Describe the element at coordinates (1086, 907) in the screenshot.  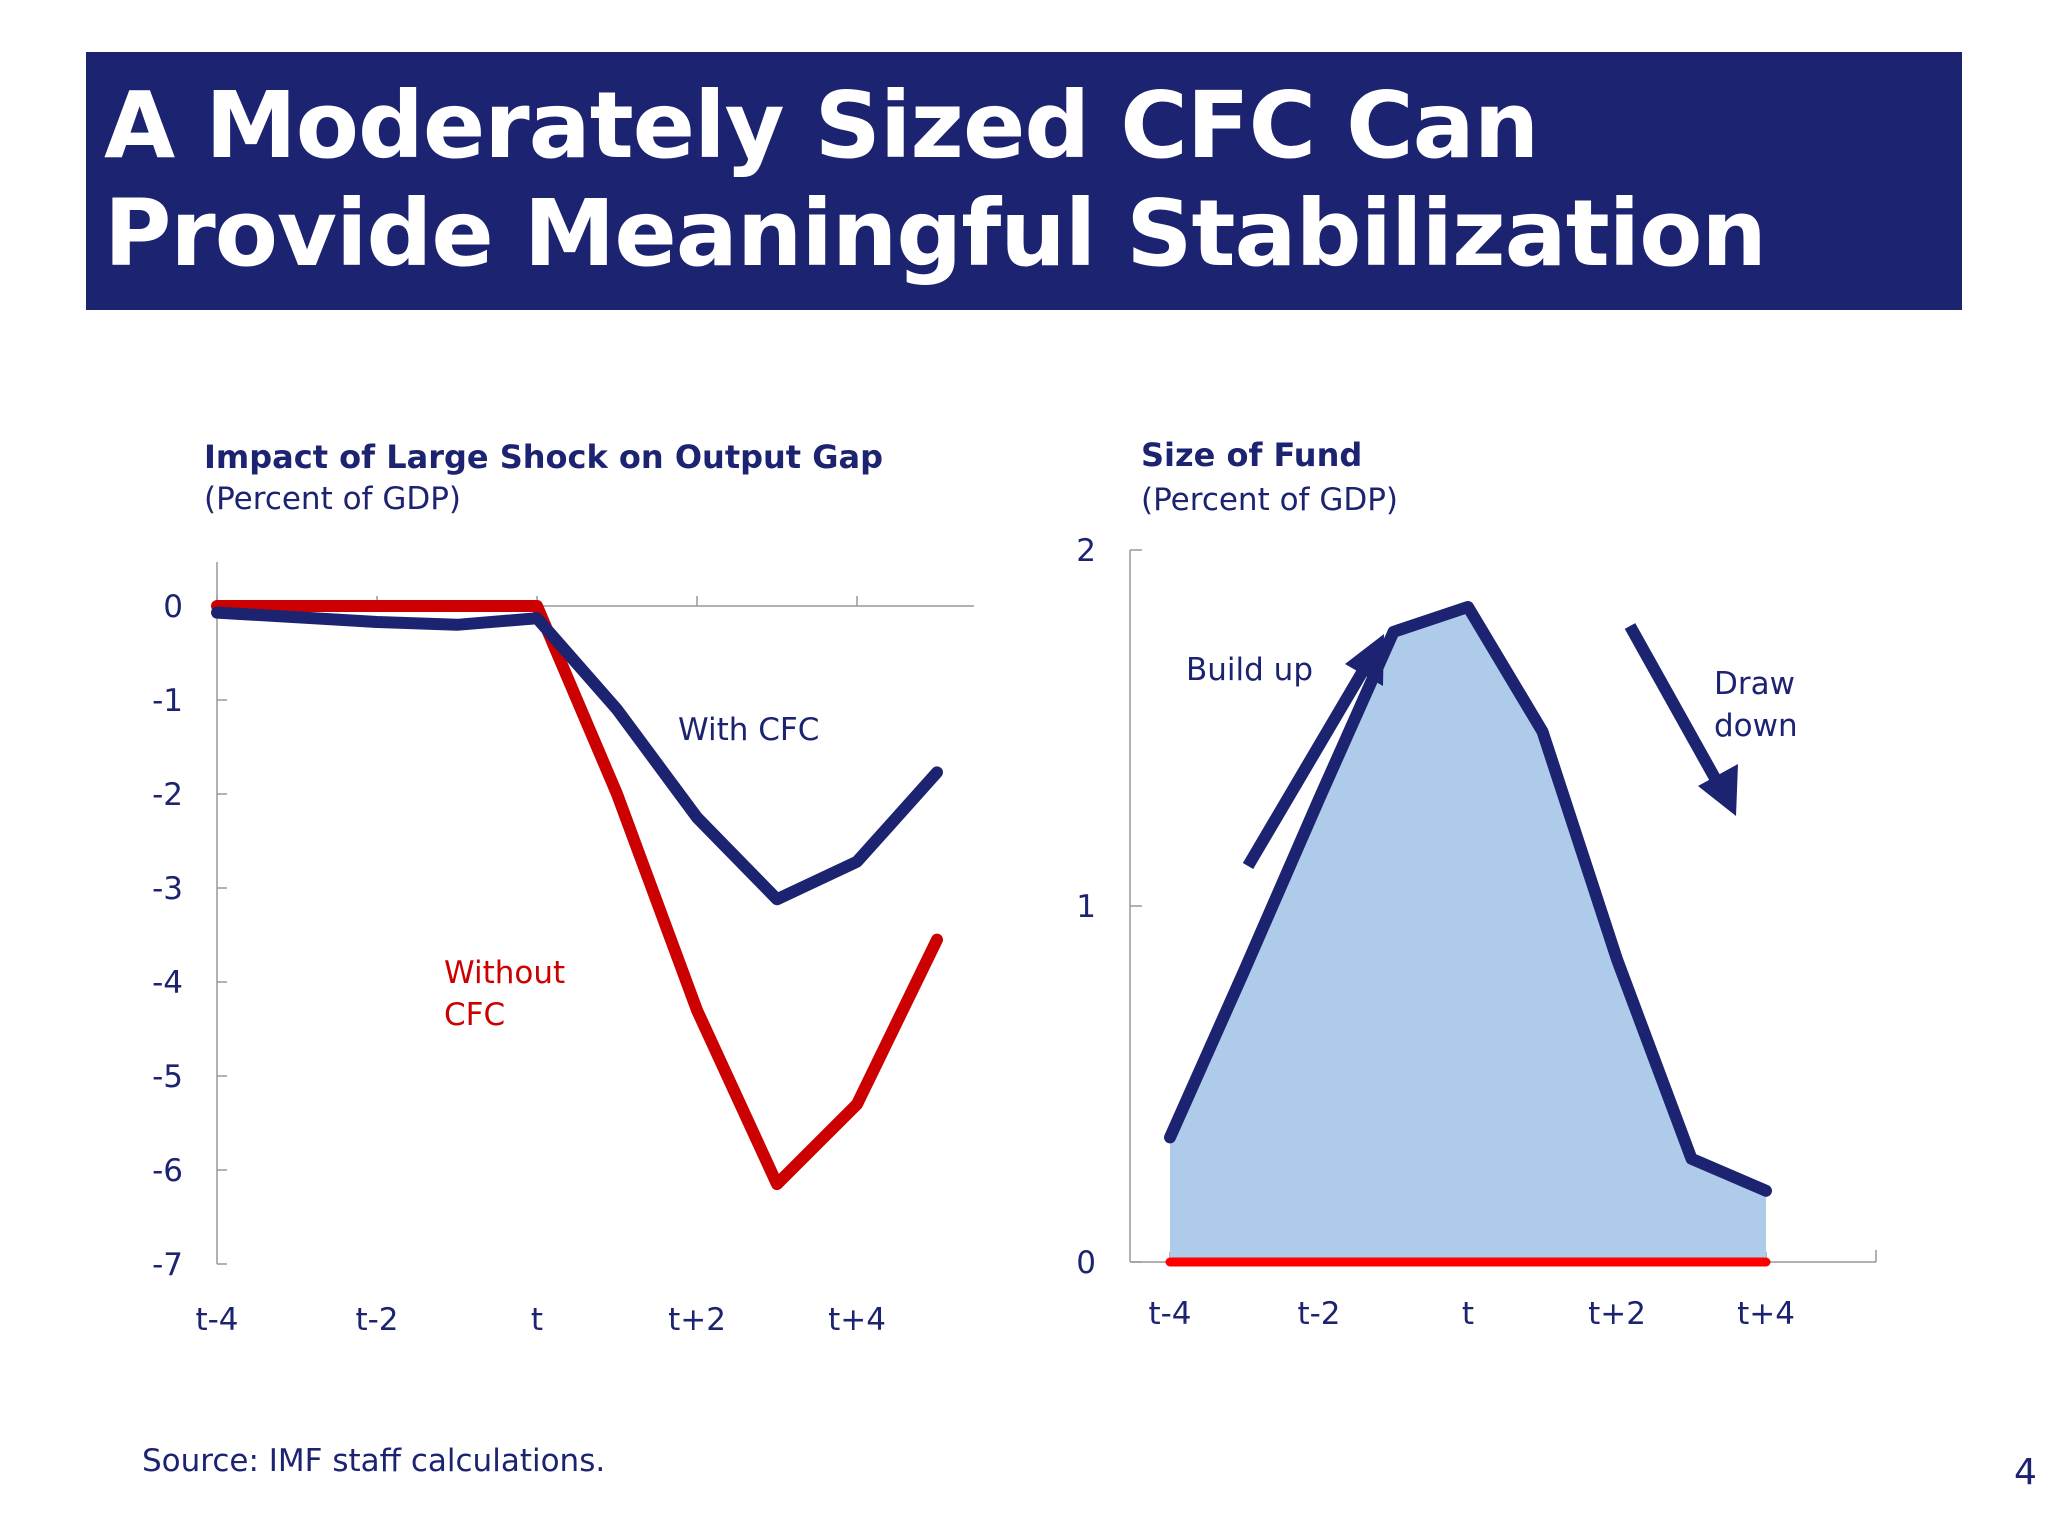
I see `y-tick-label: 1` at that location.